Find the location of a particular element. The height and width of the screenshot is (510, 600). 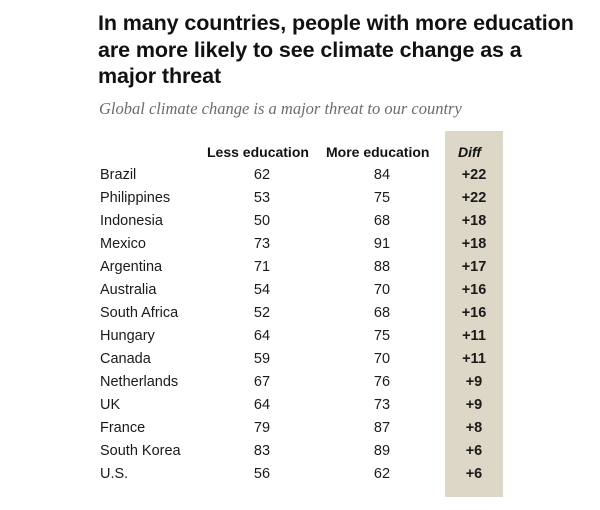

row-more-education-value: 89 is located at coordinates (382, 451).